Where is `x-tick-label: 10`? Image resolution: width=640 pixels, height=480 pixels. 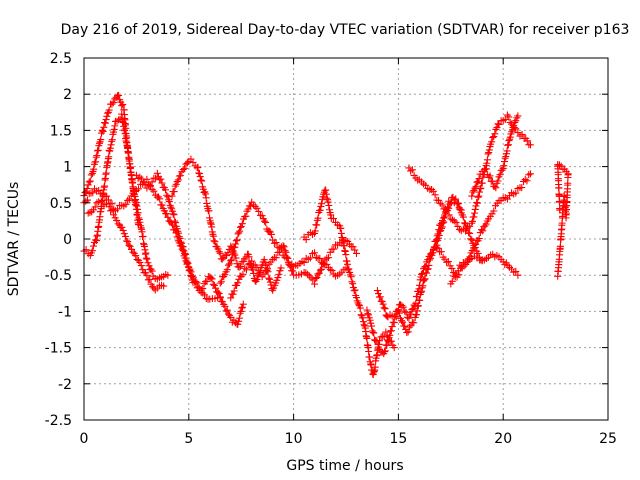 x-tick-label: 10 is located at coordinates (294, 439).